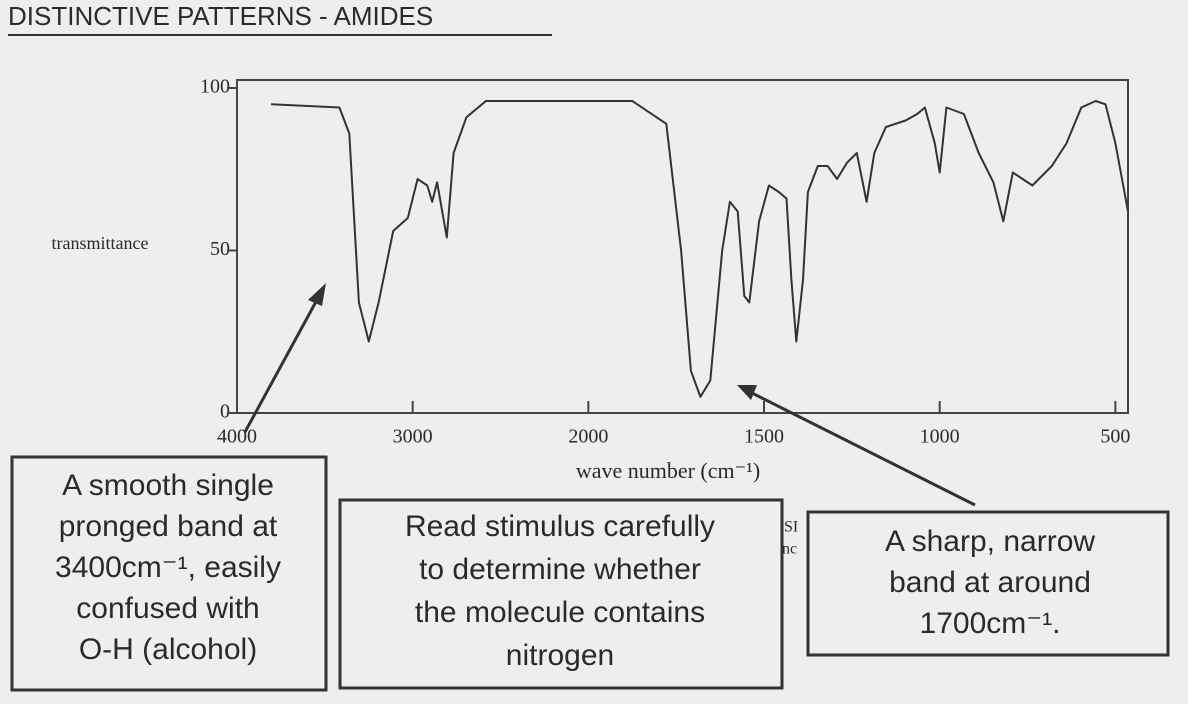 The height and width of the screenshot is (704, 1188). What do you see at coordinates (990, 623) in the screenshot?
I see `annotation-line: 1700cm⁻¹.` at bounding box center [990, 623].